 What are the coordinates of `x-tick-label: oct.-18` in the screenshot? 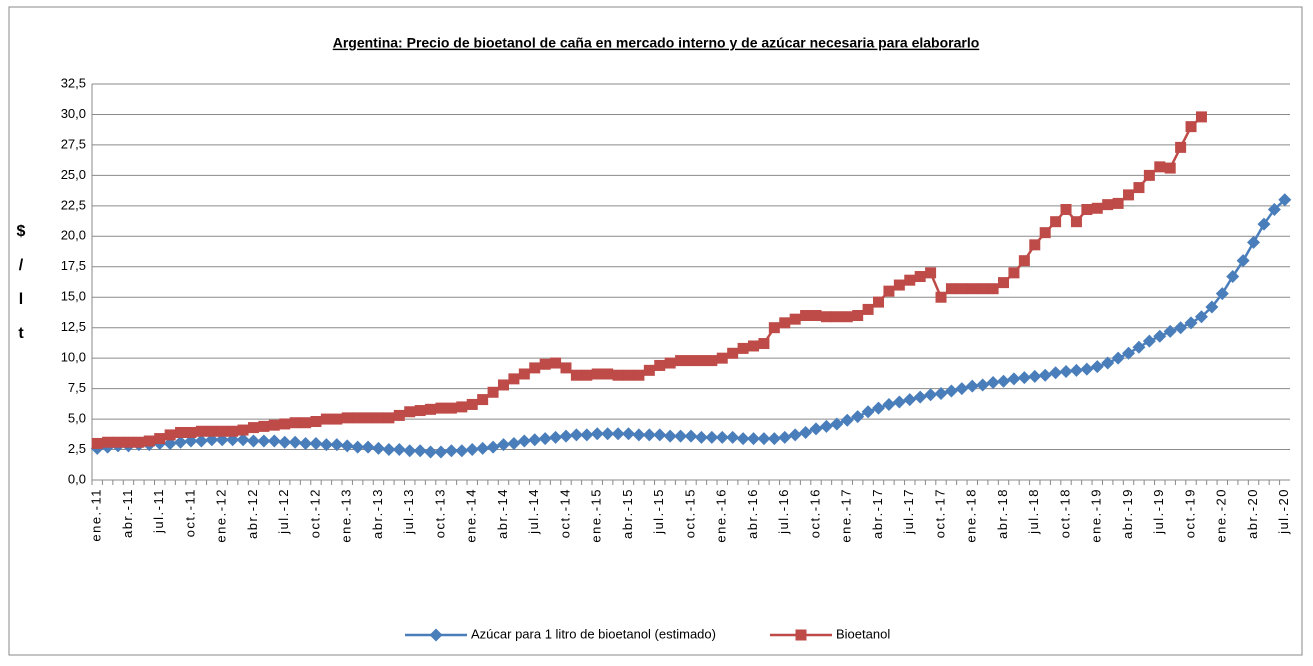 It's located at (1064, 513).